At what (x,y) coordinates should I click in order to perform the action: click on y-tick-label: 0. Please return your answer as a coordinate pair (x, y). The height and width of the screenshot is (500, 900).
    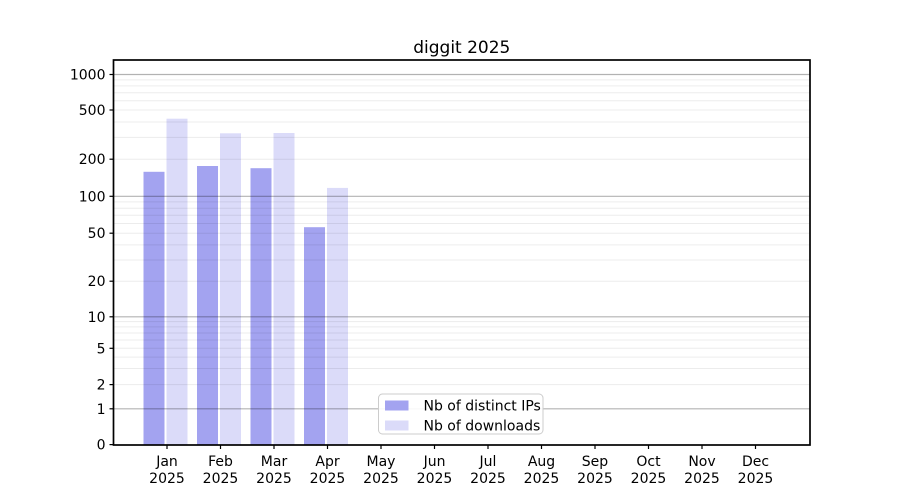
    Looking at the image, I should click on (101, 446).